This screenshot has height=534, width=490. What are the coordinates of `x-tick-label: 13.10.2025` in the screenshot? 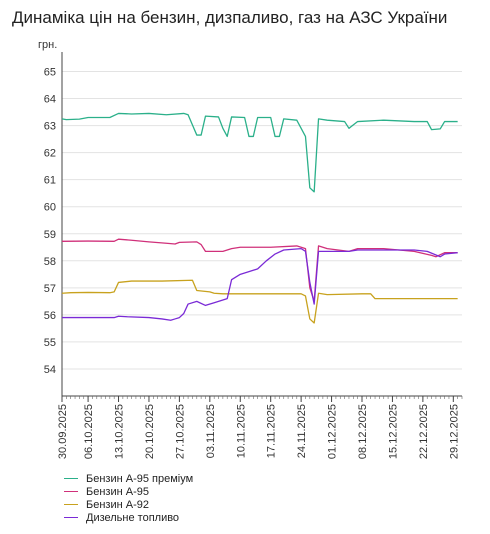 It's located at (120, 431).